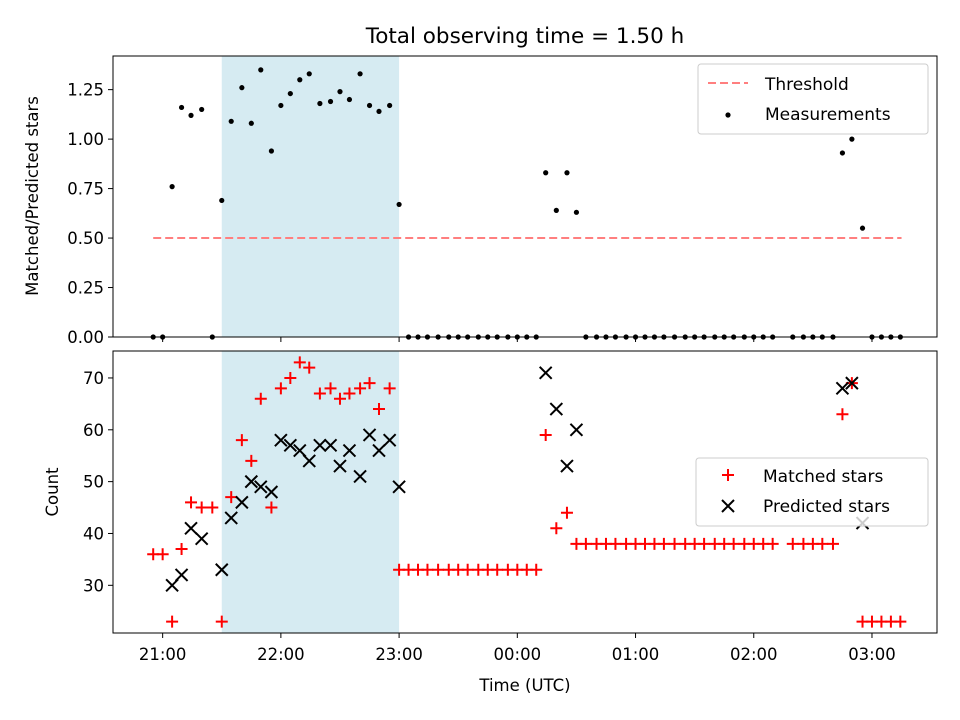 The image size is (960, 720). What do you see at coordinates (310, 492) in the screenshot?
I see `bottom-shaded-span` at bounding box center [310, 492].